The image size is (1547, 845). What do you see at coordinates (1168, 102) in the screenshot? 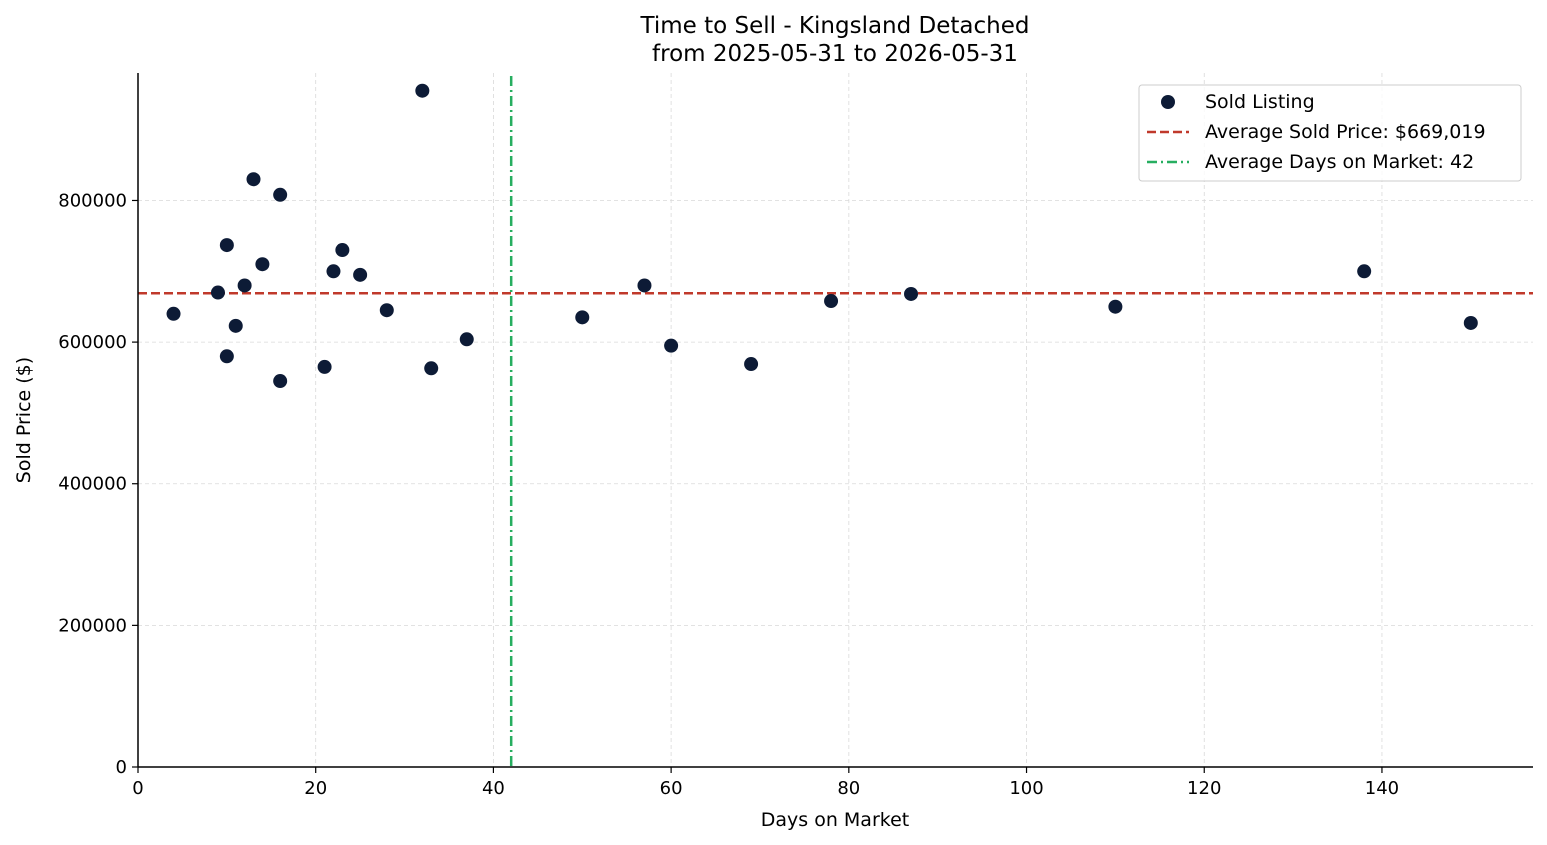
I see `legend-marker-sold-listing` at bounding box center [1168, 102].